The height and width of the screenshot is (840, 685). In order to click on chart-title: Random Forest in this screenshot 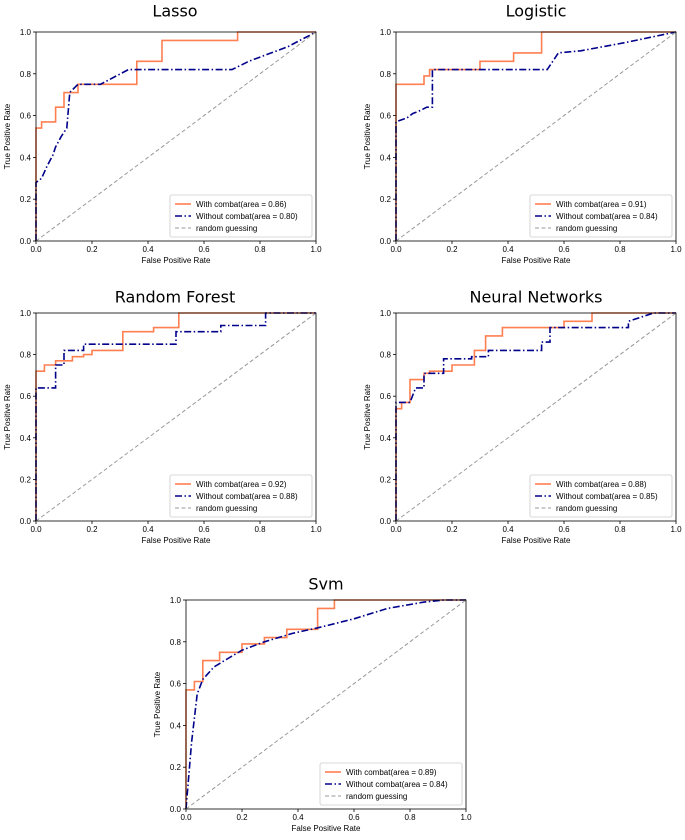, I will do `click(175, 297)`.